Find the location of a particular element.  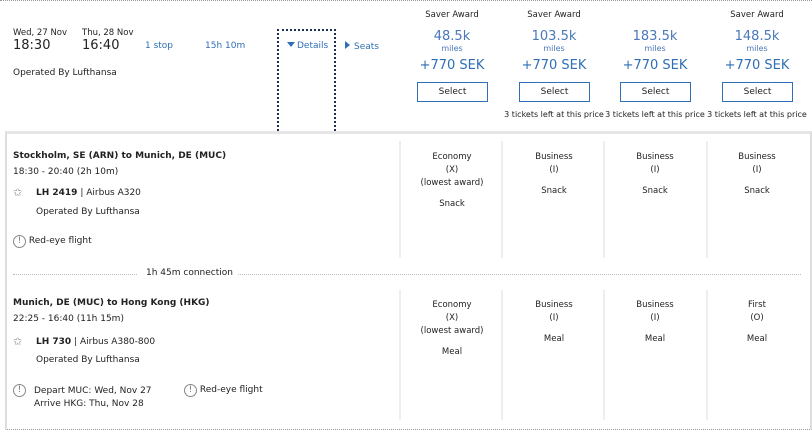

miles-price: 183.5k is located at coordinates (655, 36).